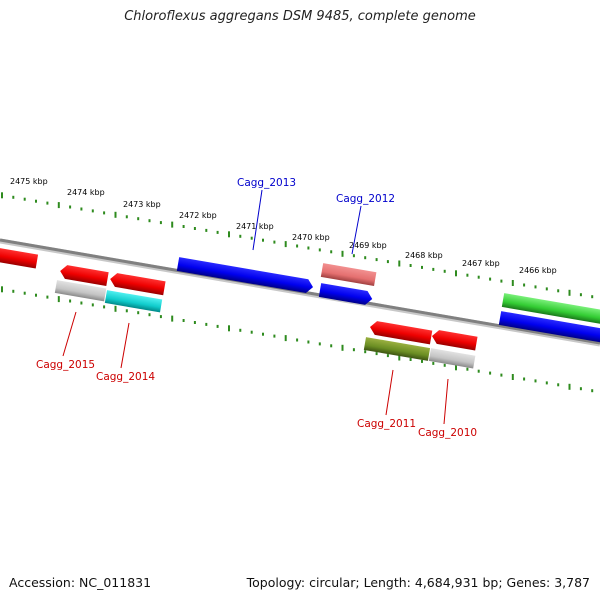 The image size is (600, 600). What do you see at coordinates (365, 199) in the screenshot?
I see `gene-label-cagg-2012: Cagg_2012` at bounding box center [365, 199].